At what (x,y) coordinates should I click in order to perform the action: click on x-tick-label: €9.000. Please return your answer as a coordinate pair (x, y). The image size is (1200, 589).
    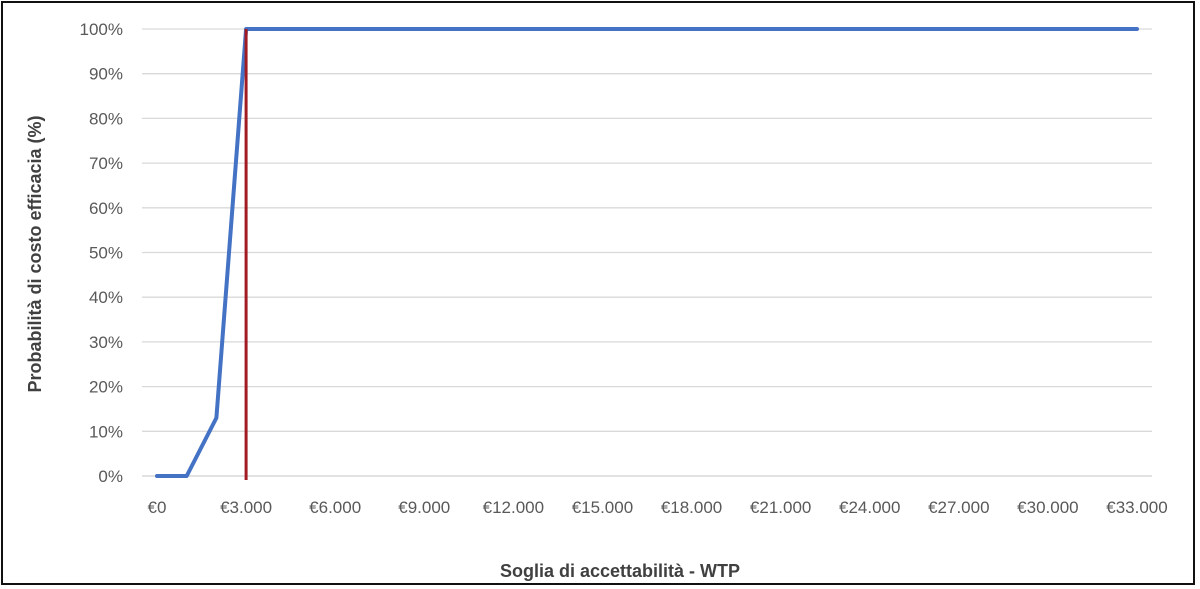
    Looking at the image, I should click on (424, 507).